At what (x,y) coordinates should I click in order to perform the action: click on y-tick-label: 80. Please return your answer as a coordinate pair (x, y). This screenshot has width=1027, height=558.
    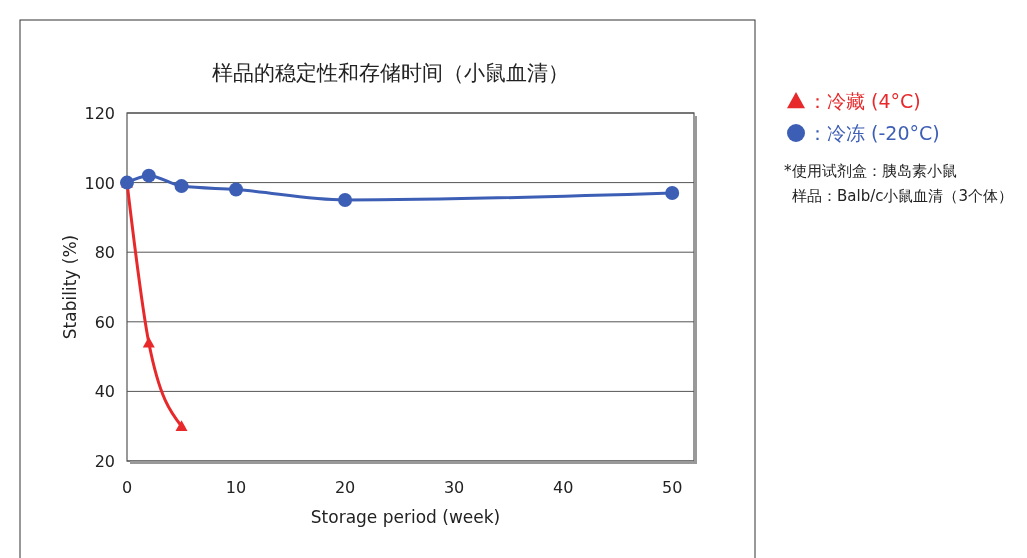
    Looking at the image, I should click on (104, 253).